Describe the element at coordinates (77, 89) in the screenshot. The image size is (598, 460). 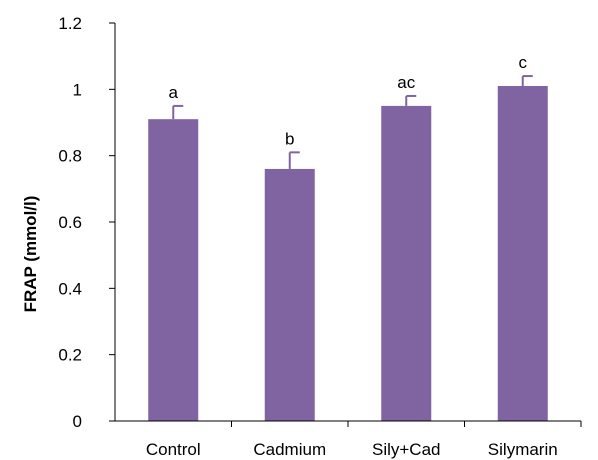
I see `y-tick-label: 1` at that location.